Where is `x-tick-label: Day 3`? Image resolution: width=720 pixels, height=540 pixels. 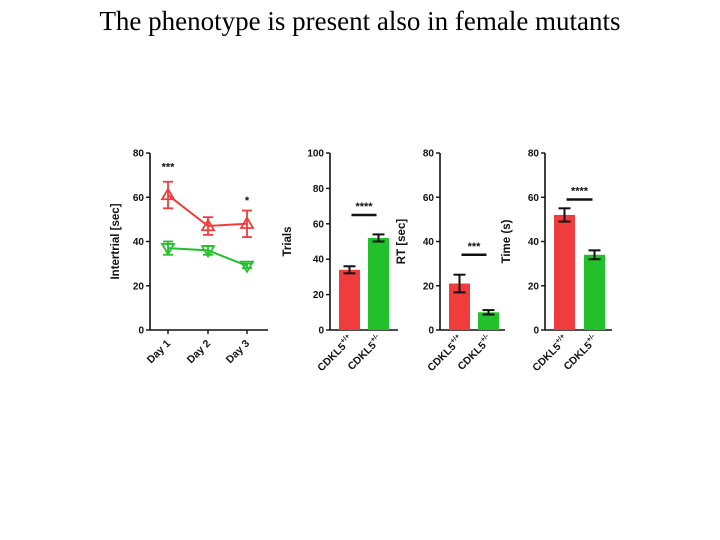
x-tick-label: Day 3 is located at coordinates (238, 352).